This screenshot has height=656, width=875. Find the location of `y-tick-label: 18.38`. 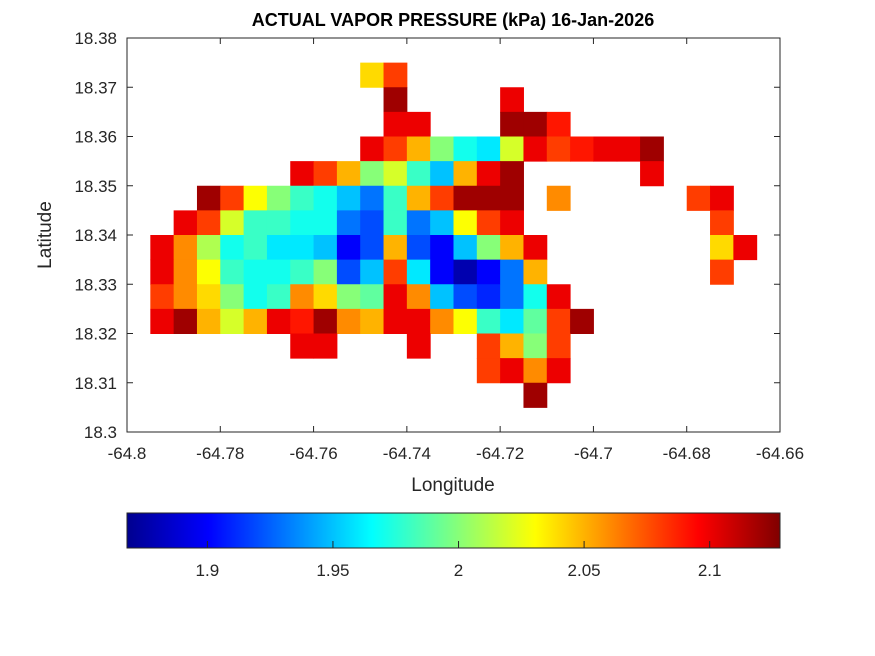

y-tick-label: 18.38 is located at coordinates (95, 38).